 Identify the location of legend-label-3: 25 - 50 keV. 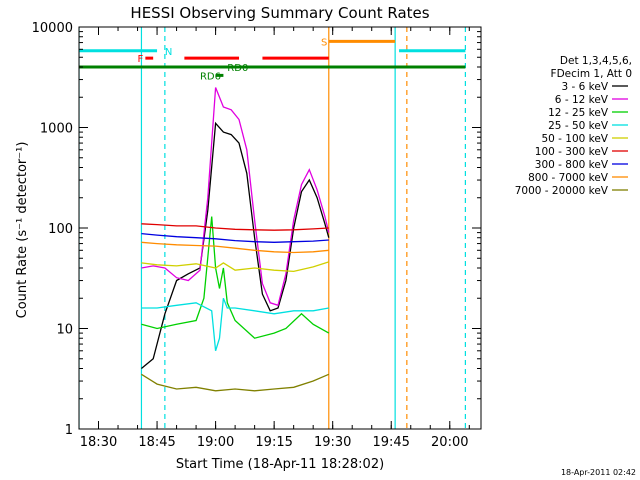
(578, 126).